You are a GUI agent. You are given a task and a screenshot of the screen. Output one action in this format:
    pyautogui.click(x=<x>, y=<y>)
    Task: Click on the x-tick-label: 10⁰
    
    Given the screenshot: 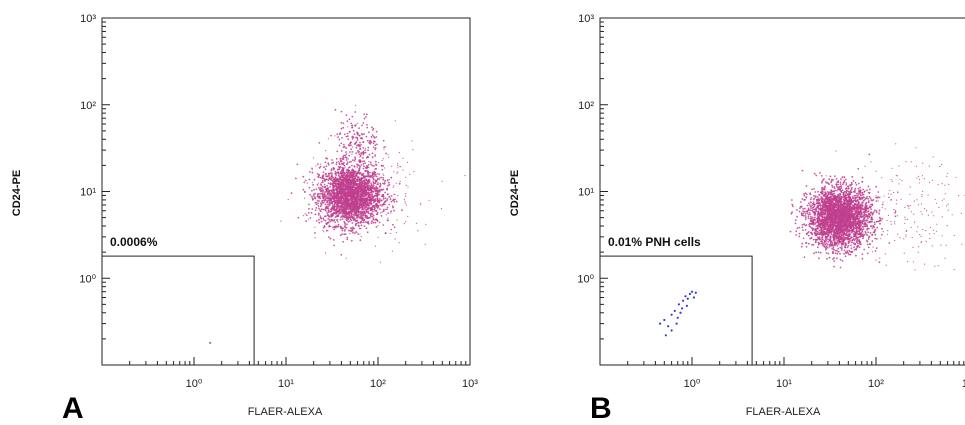 What is the action you would take?
    pyautogui.click(x=692, y=384)
    